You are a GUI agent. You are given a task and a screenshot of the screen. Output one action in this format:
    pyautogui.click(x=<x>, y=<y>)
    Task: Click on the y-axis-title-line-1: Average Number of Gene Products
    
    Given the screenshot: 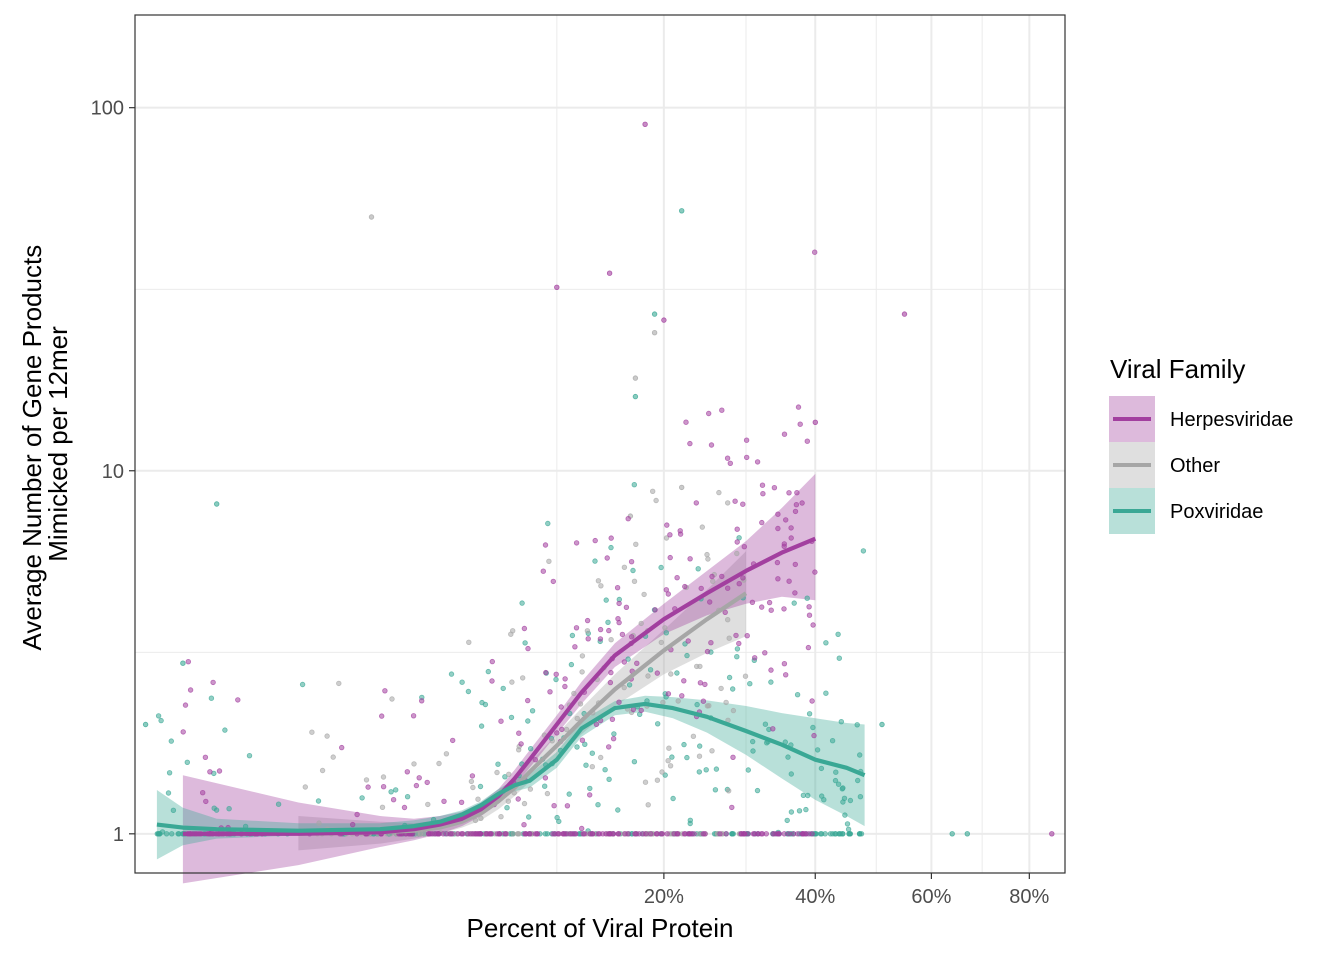 What is the action you would take?
    pyautogui.click(x=32, y=448)
    